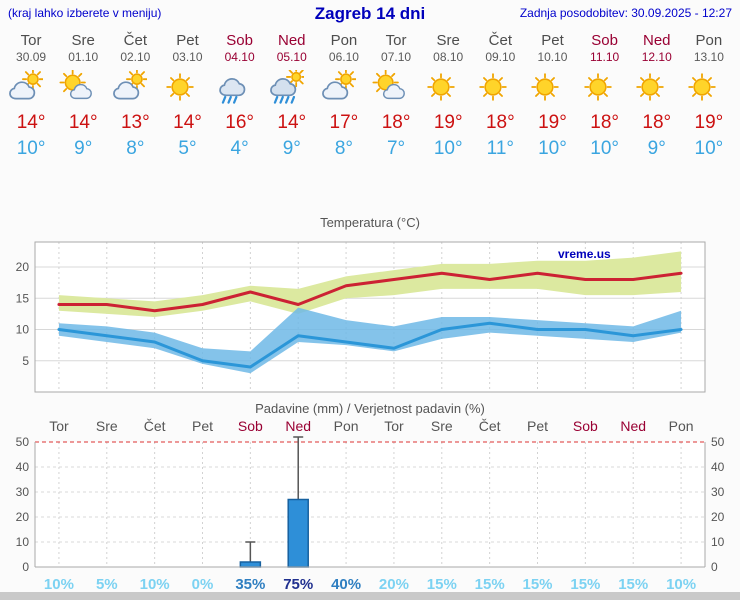  I want to click on svg-text: 40, so click(23, 467).